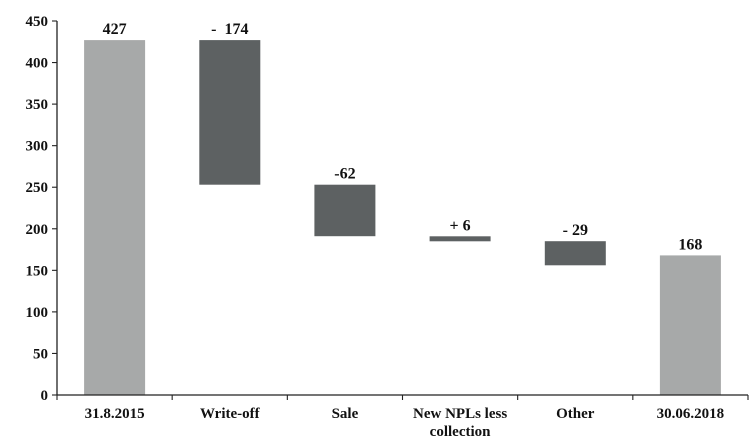 The height and width of the screenshot is (440, 753). What do you see at coordinates (460, 225) in the screenshot?
I see `data-label-4: + 6` at bounding box center [460, 225].